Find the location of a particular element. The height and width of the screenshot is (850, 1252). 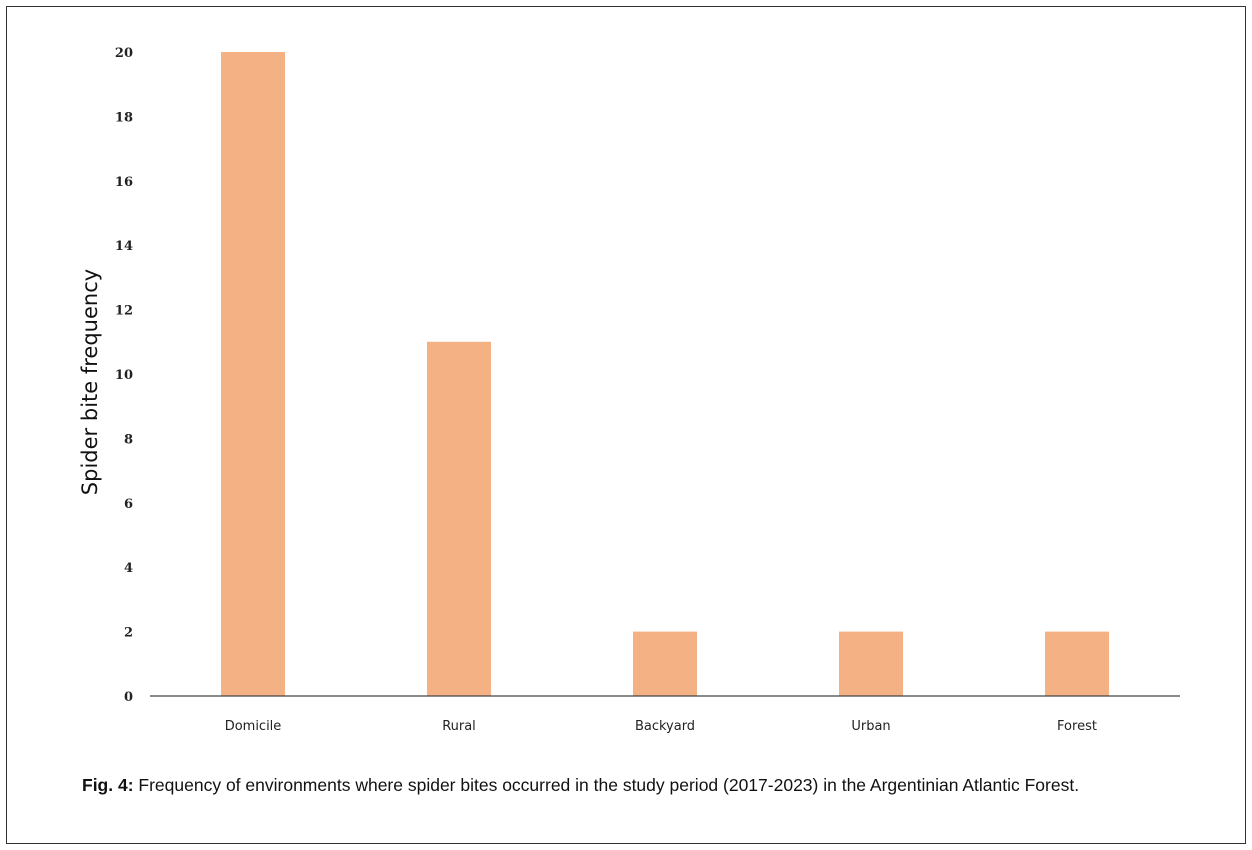

caption-label: Fig. 4: is located at coordinates (108, 785).